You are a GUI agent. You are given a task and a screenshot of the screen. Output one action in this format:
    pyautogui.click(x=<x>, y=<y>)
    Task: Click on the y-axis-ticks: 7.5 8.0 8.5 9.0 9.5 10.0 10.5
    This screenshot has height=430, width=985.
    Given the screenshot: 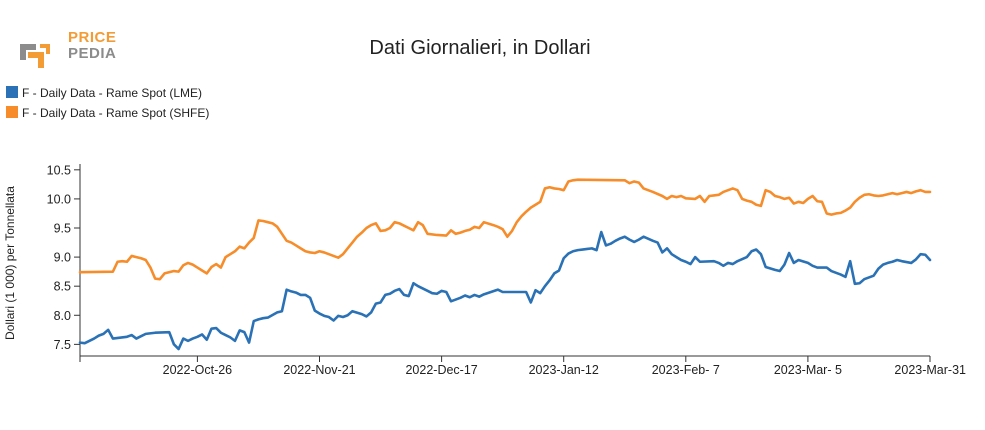 What is the action you would take?
    pyautogui.click(x=63, y=257)
    